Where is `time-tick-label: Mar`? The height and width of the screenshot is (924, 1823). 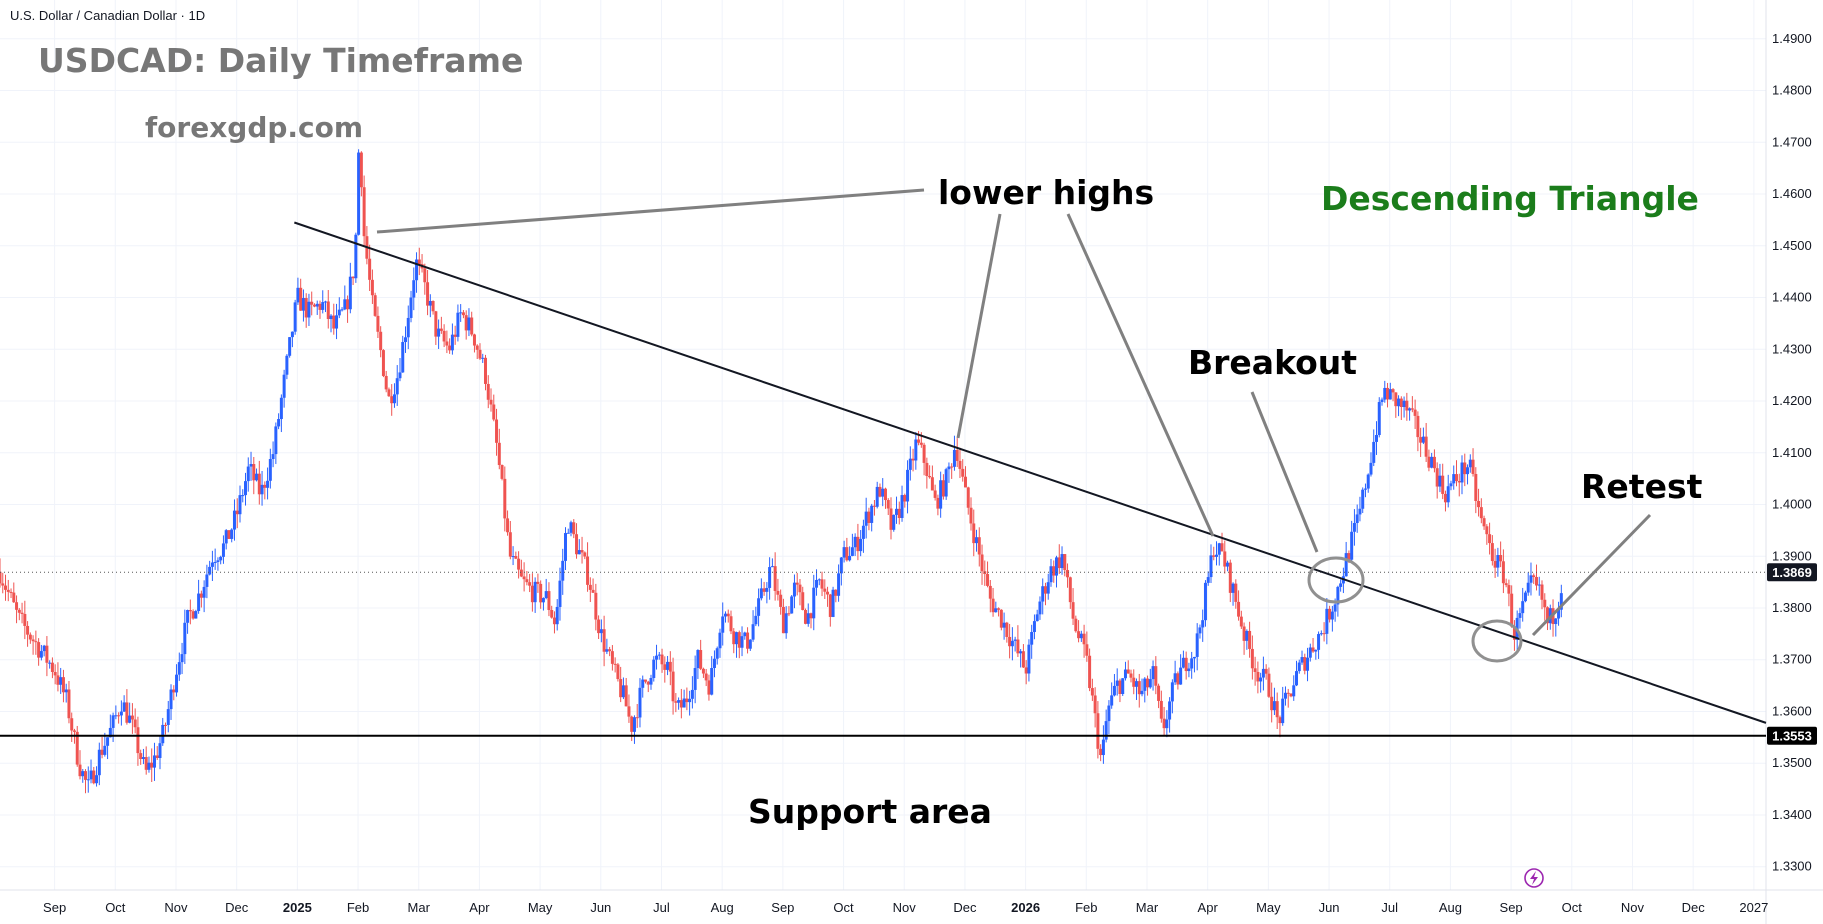 time-tick-label: Mar is located at coordinates (419, 907).